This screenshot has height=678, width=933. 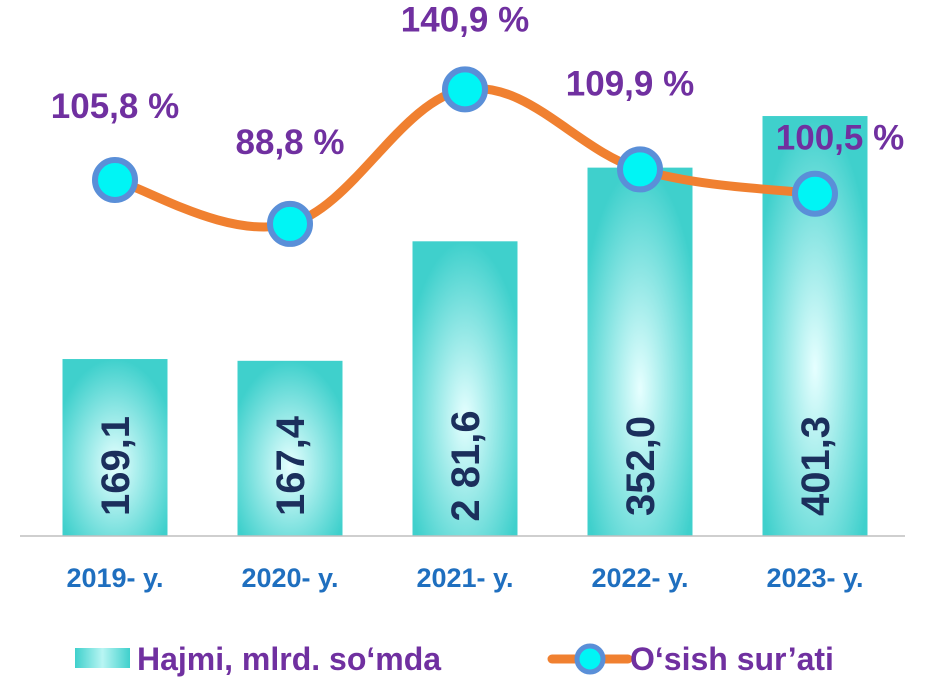 What do you see at coordinates (466, 465) in the screenshot?
I see `bar-value-label: 2 81,6` at bounding box center [466, 465].